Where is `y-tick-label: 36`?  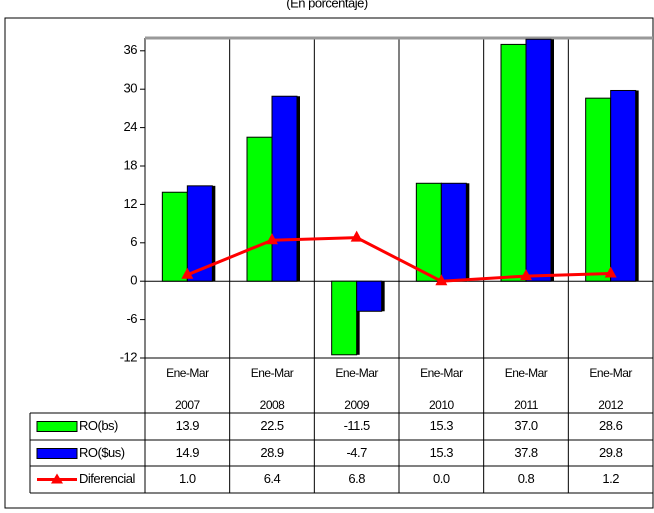 y-tick-label: 36 is located at coordinates (131, 49).